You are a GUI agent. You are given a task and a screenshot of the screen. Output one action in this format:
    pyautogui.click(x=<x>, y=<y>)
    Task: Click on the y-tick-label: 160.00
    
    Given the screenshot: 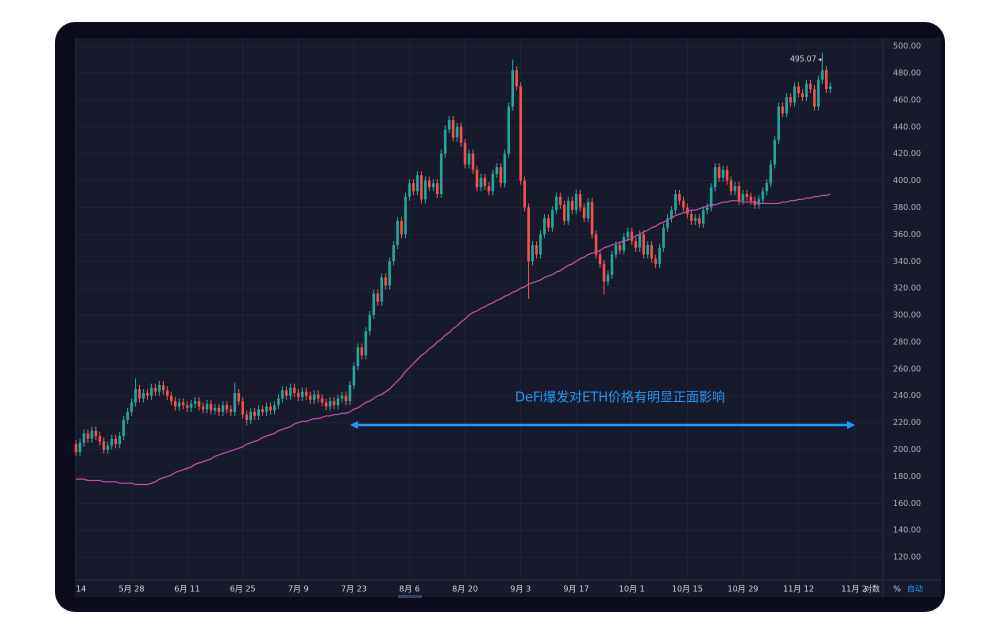 What is the action you would take?
    pyautogui.click(x=907, y=503)
    